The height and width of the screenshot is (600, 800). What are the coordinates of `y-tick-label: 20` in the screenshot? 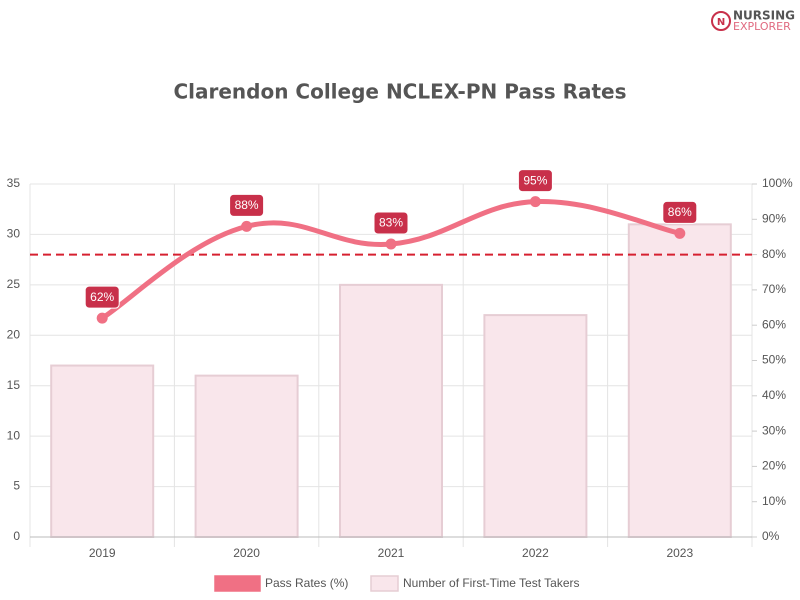 It's located at (14, 334).